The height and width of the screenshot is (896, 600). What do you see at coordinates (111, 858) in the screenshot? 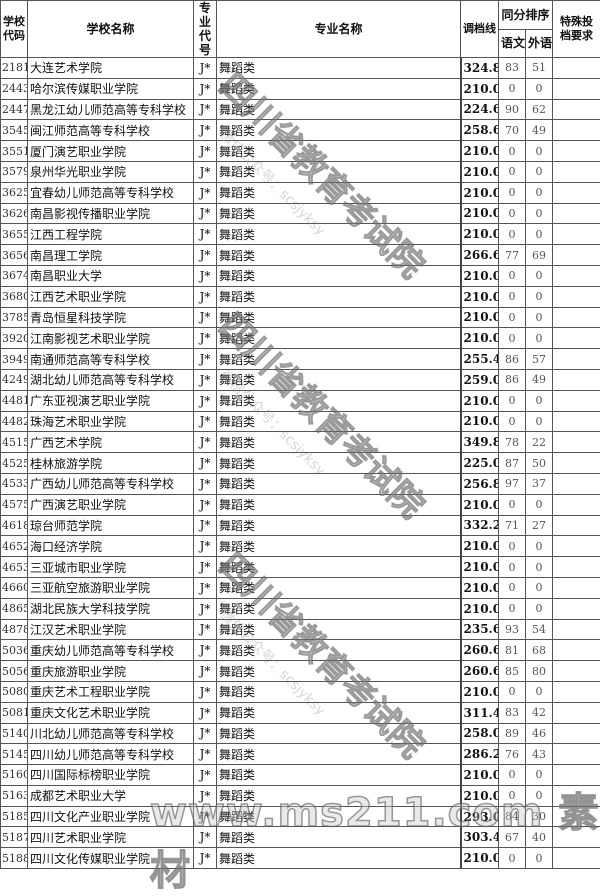
I see `school-name: 四川文化传媒职业学院` at bounding box center [111, 858].